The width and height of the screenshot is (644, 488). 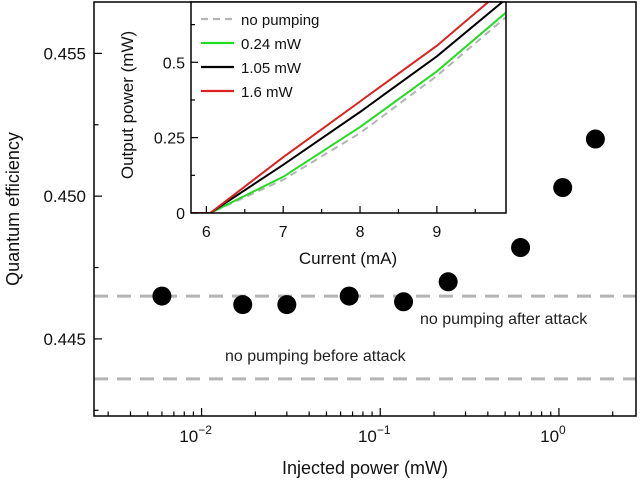 What do you see at coordinates (360, 232) in the screenshot?
I see `inset-x-tick-label: 8` at bounding box center [360, 232].